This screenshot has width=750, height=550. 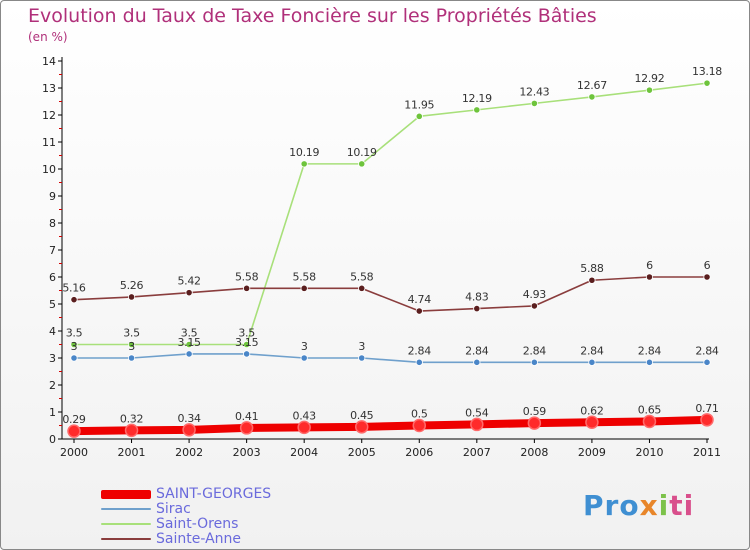 What do you see at coordinates (592, 85) in the screenshot?
I see `data-label: 12.67` at bounding box center [592, 85].